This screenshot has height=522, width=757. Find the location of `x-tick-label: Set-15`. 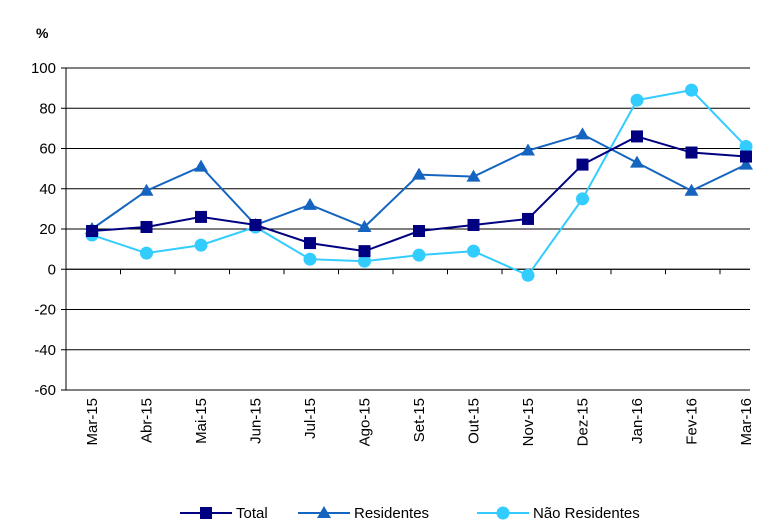

x-tick-label: Set-15 is located at coordinates (419, 420).